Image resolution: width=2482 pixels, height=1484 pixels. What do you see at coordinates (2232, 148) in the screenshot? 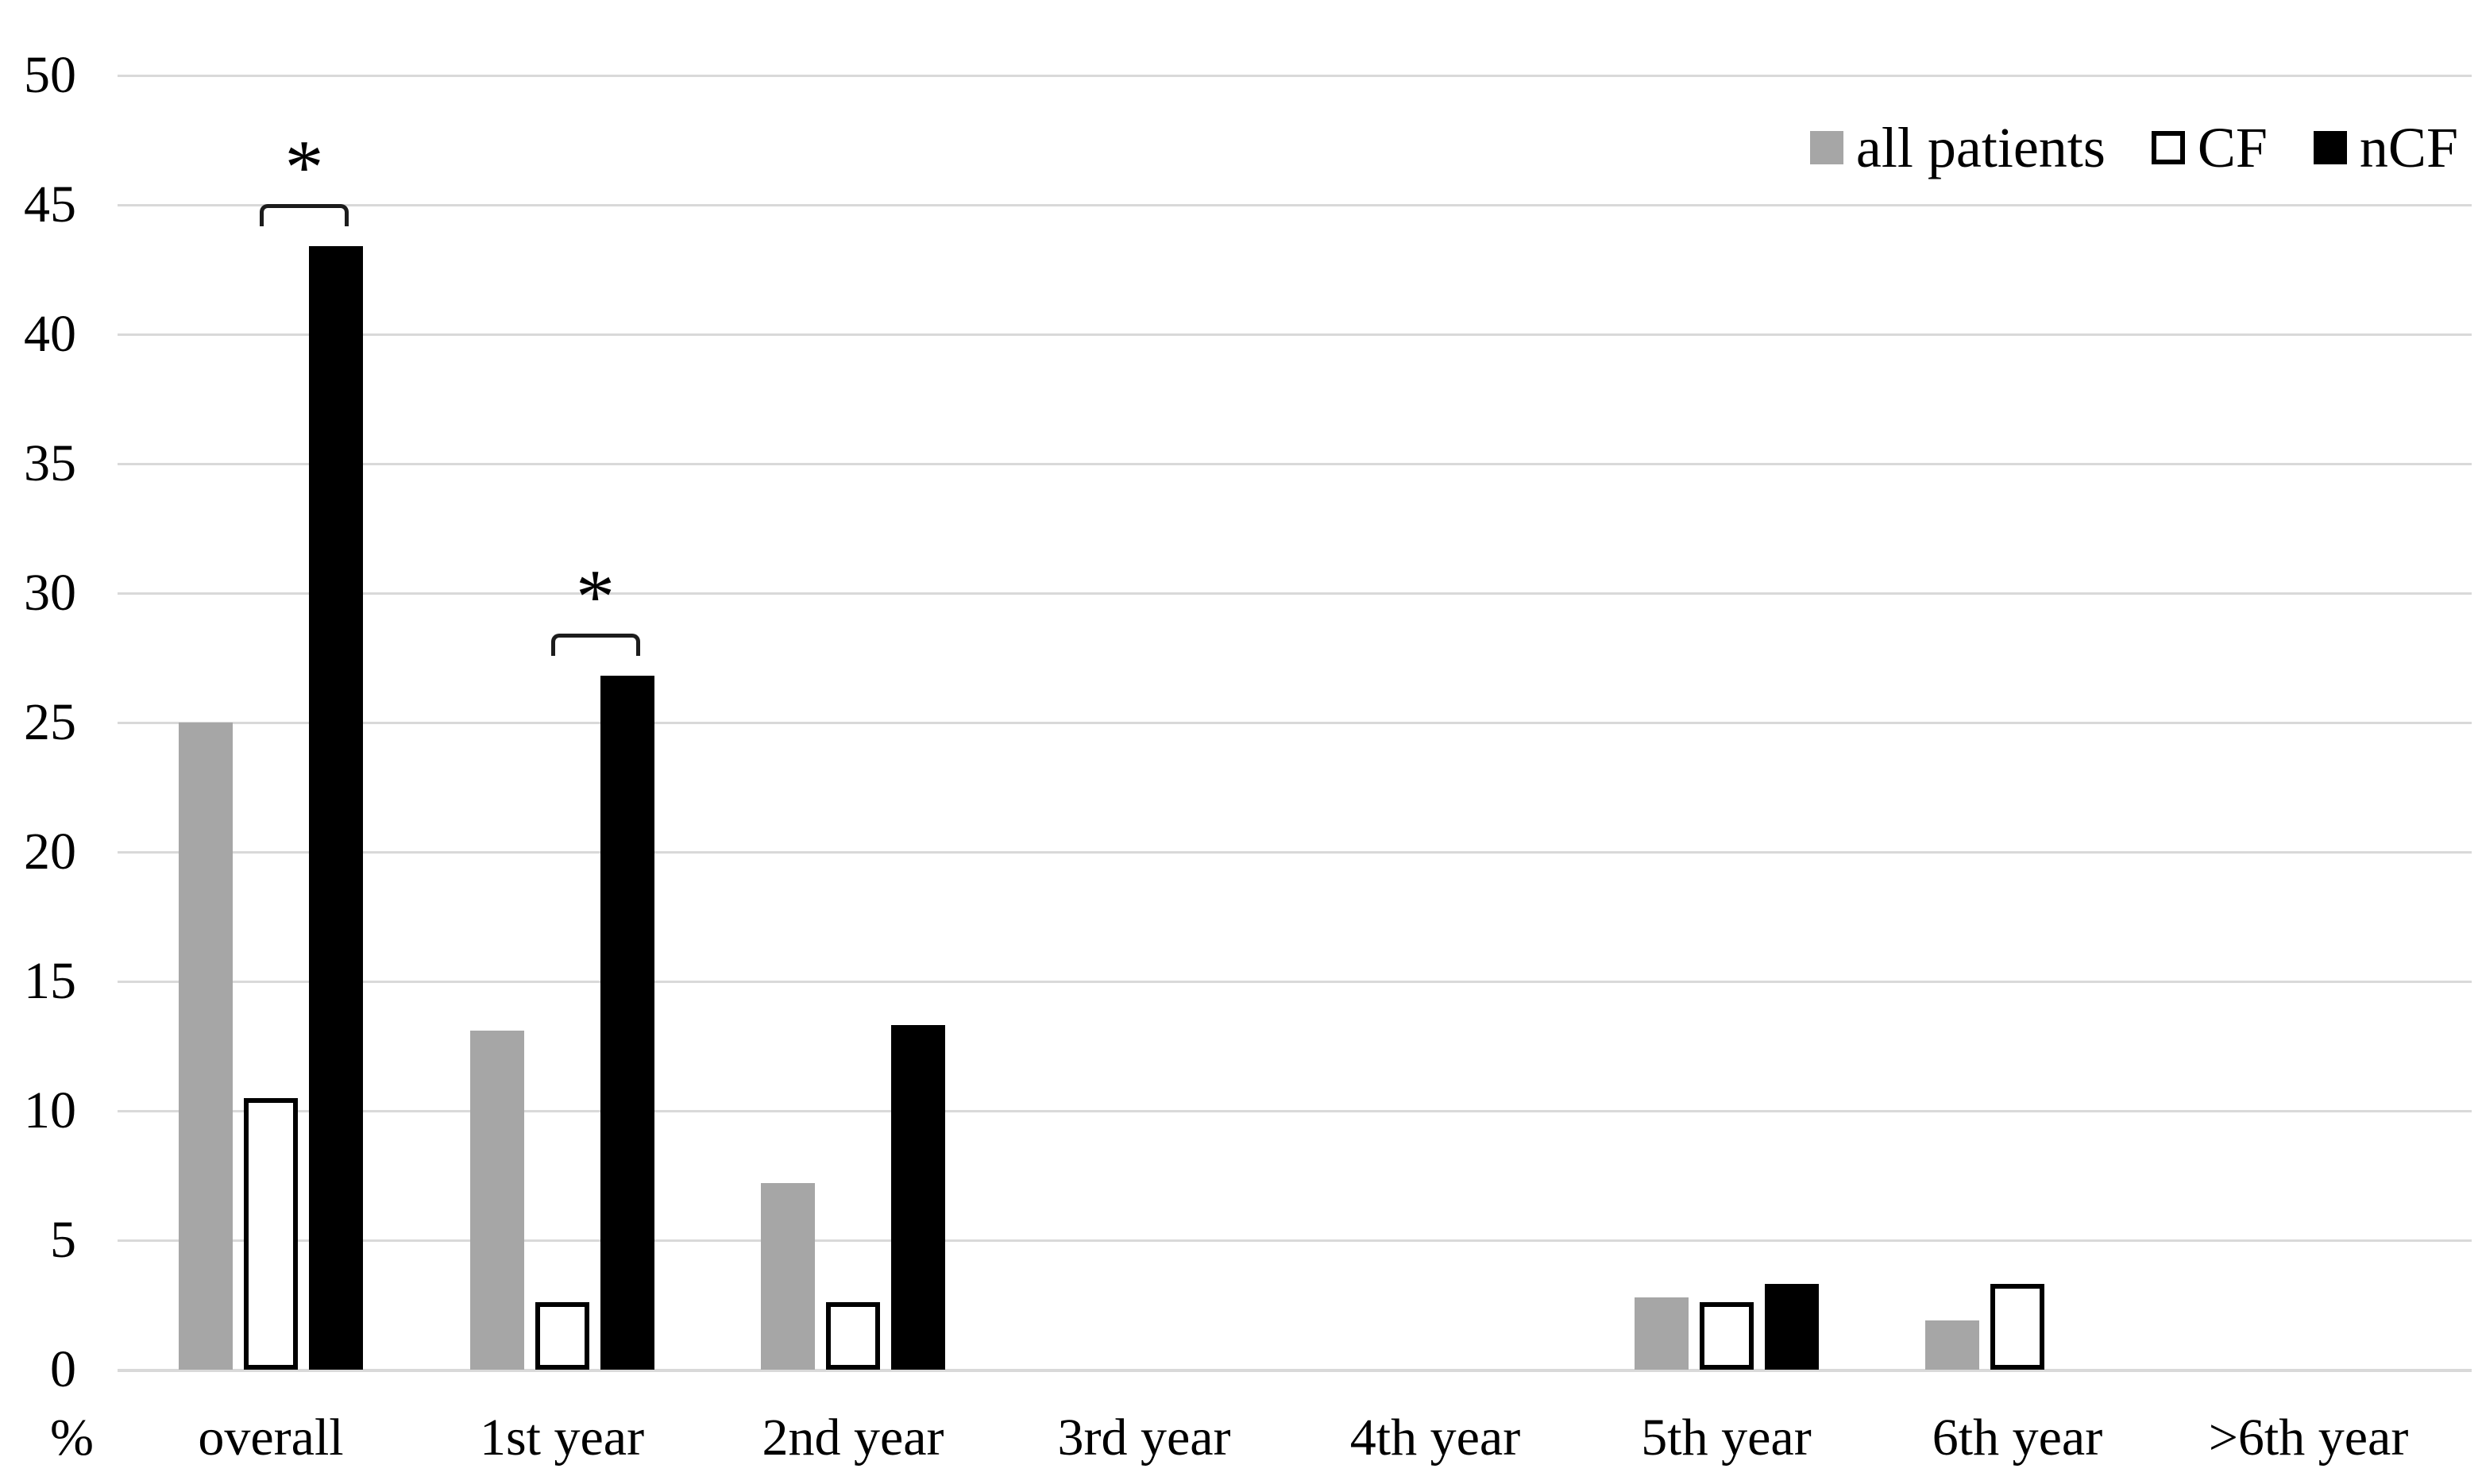
I see `legend-label: CF` at bounding box center [2232, 148].